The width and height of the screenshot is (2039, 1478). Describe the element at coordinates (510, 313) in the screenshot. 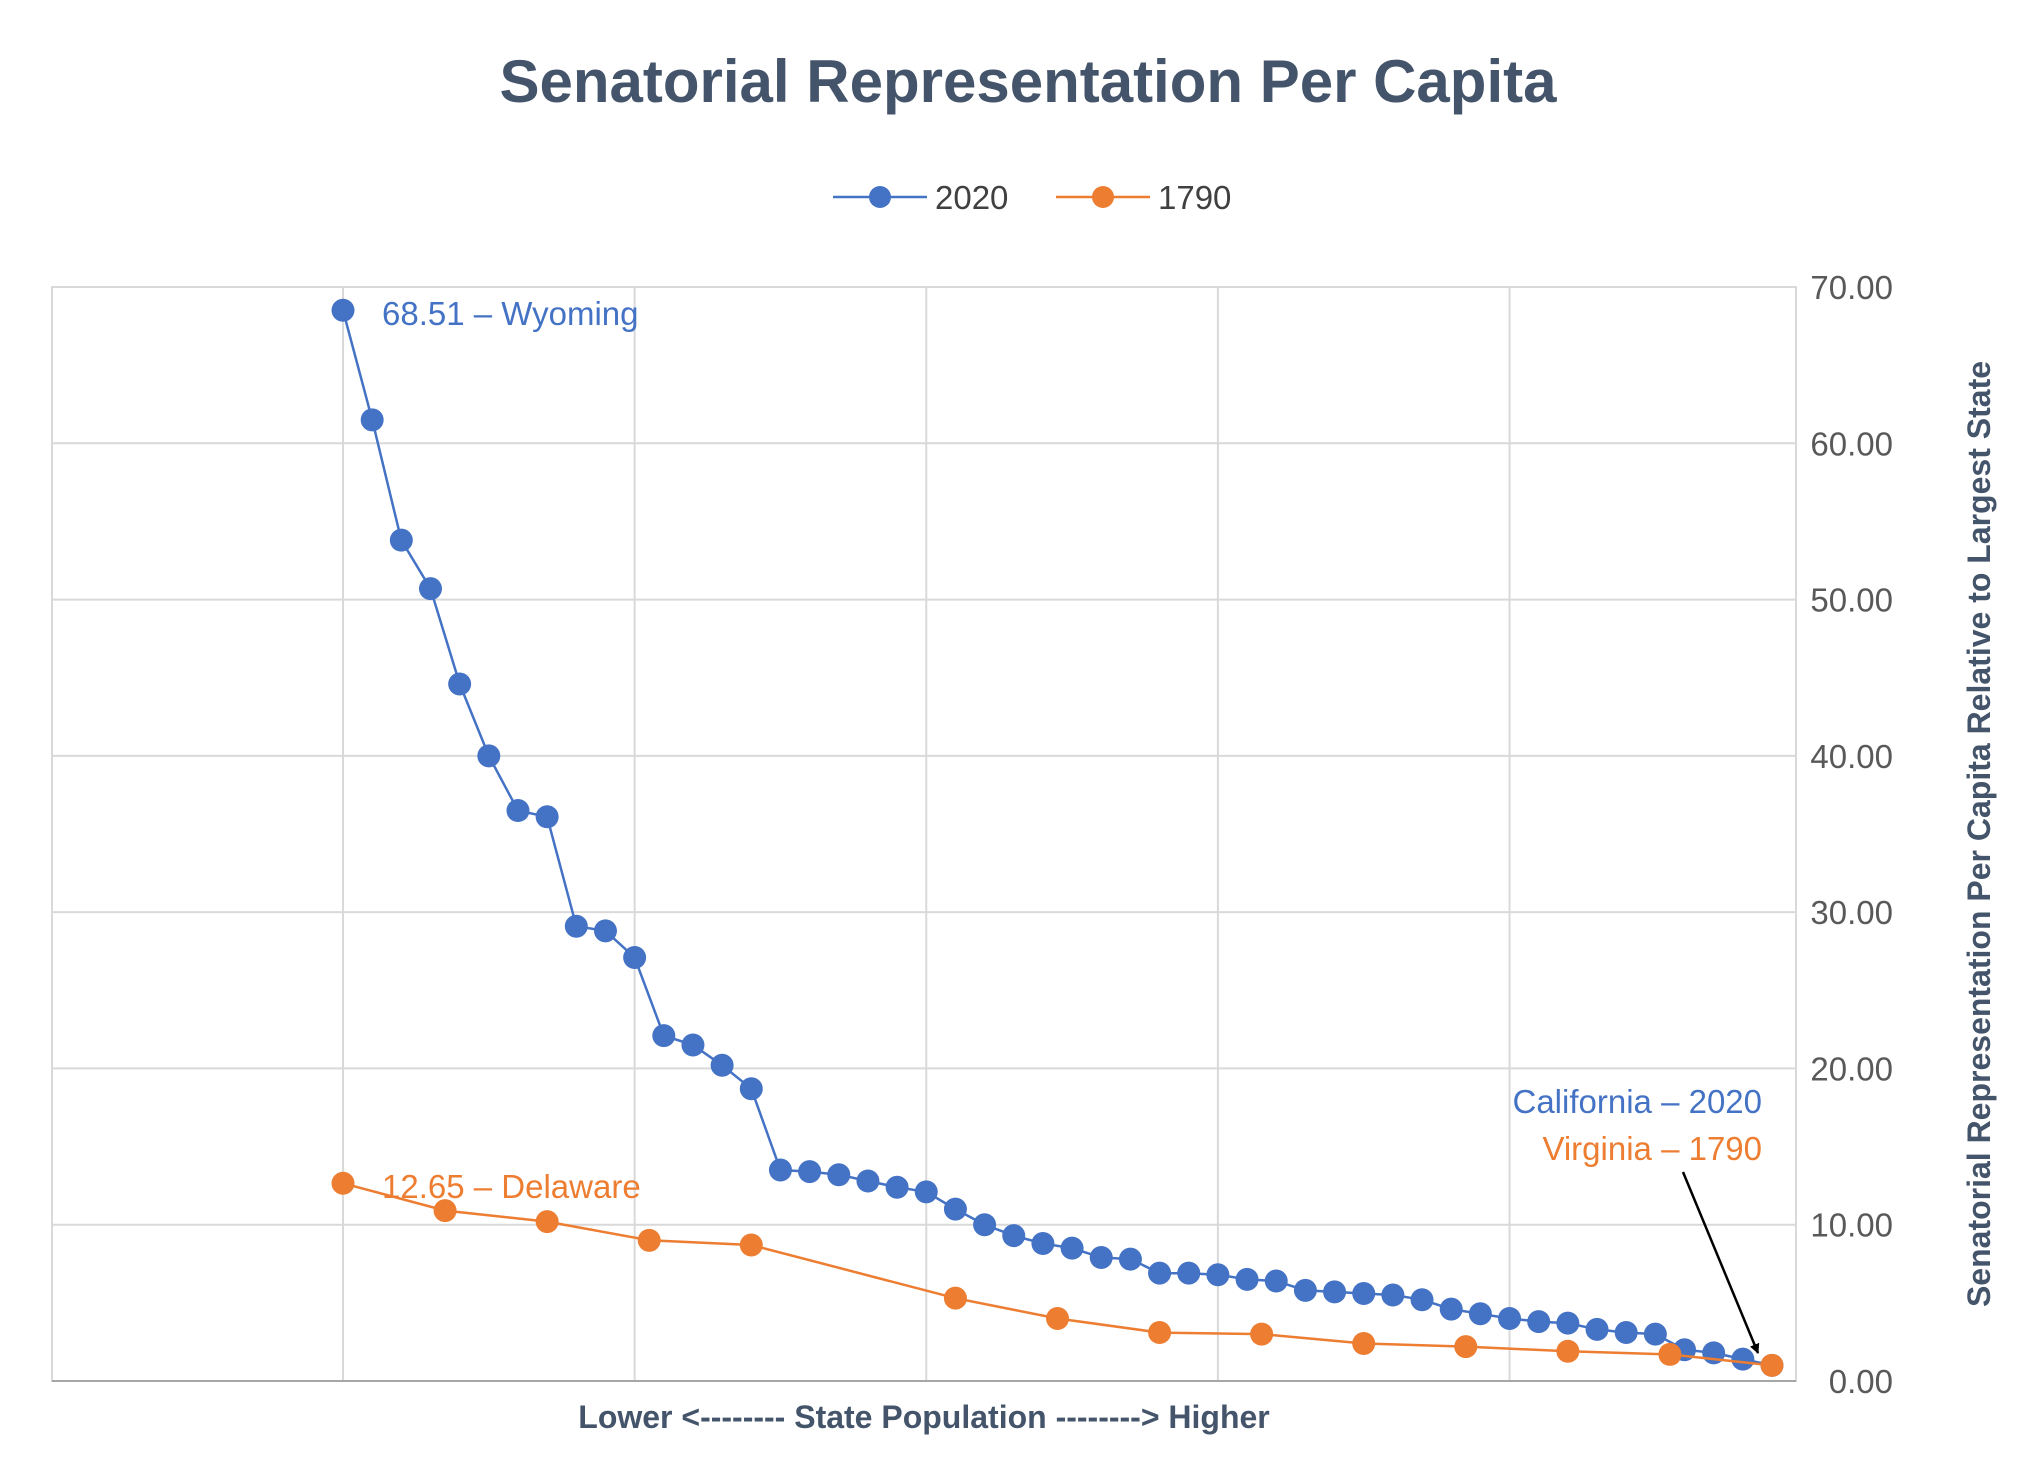

I see `annotation-wyoming: 68.51 – Wyoming` at that location.